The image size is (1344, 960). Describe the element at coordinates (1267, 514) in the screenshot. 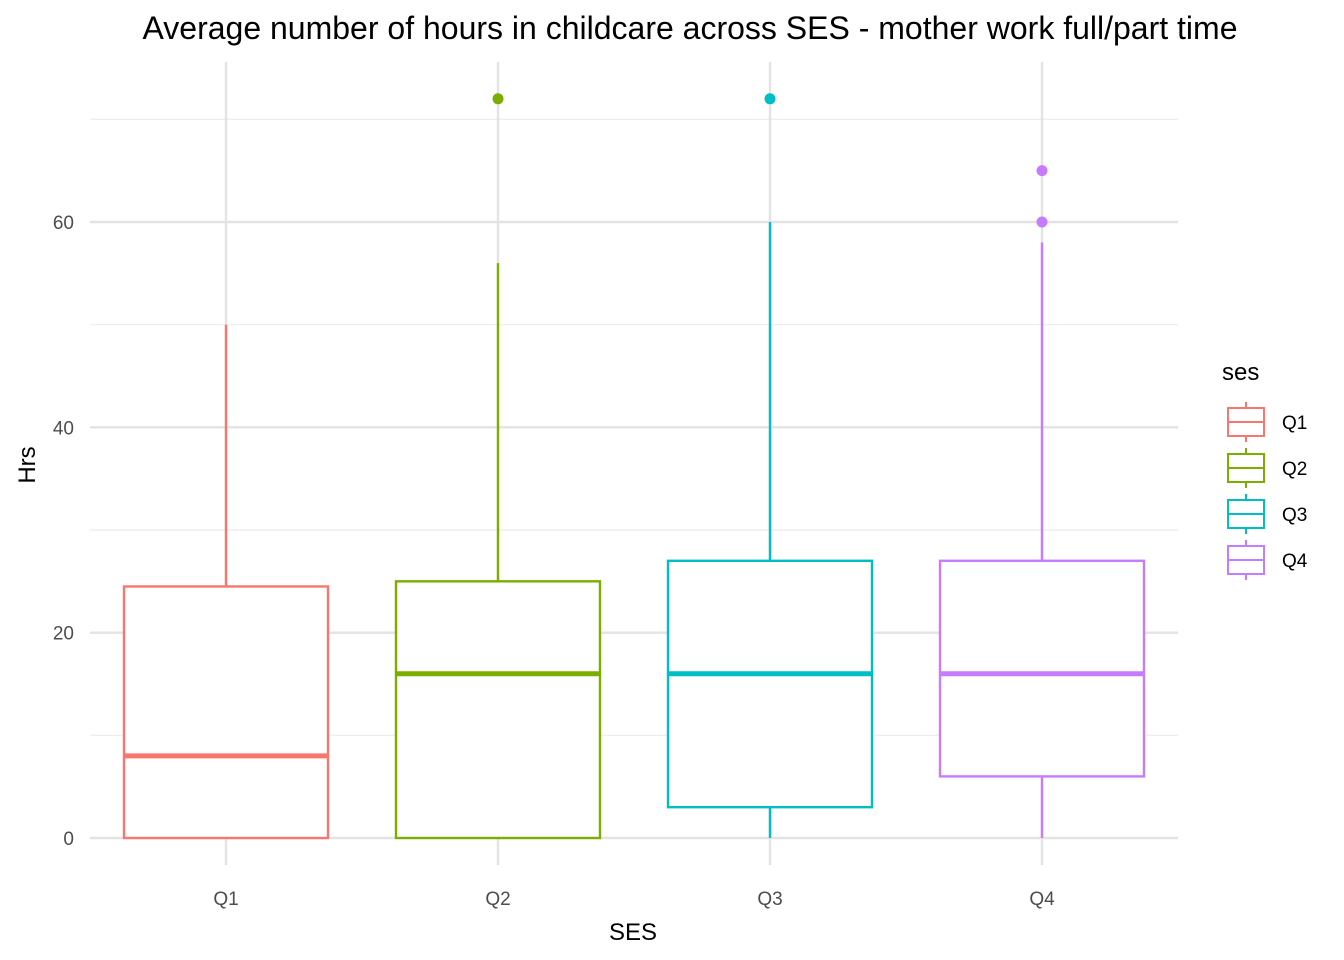

I see `legend-item-q3: Q3` at that location.